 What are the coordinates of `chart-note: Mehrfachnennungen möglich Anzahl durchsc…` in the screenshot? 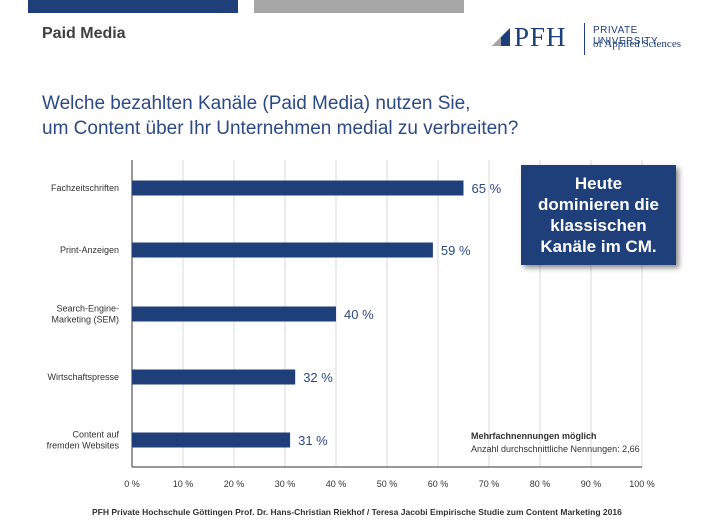 It's located at (555, 442).